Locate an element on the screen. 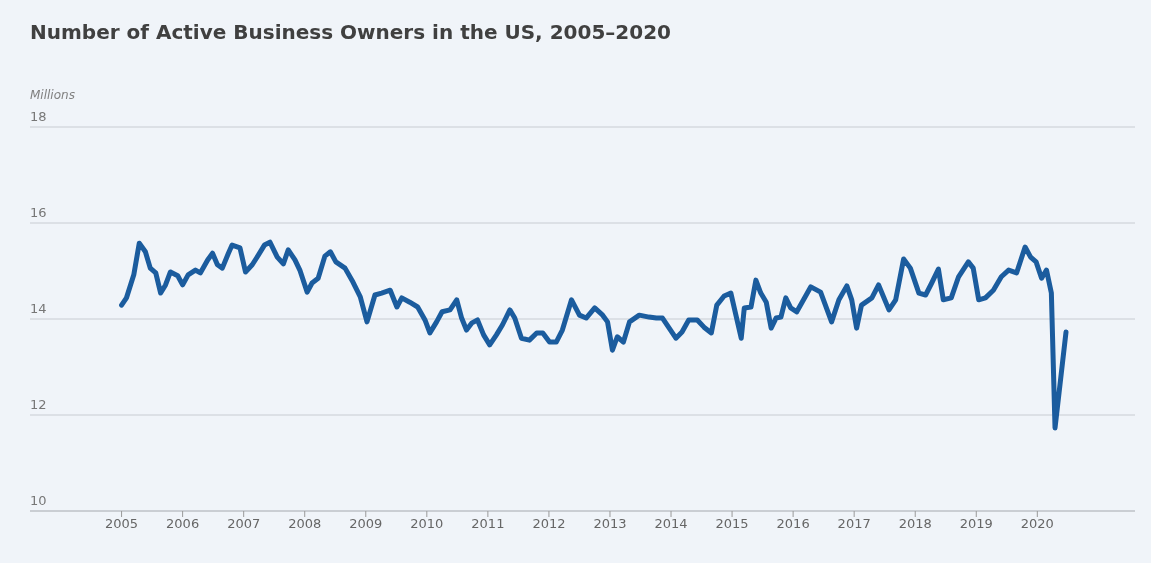 This screenshot has height=563, width=1151. x-tick-label: 2010 is located at coordinates (427, 524).